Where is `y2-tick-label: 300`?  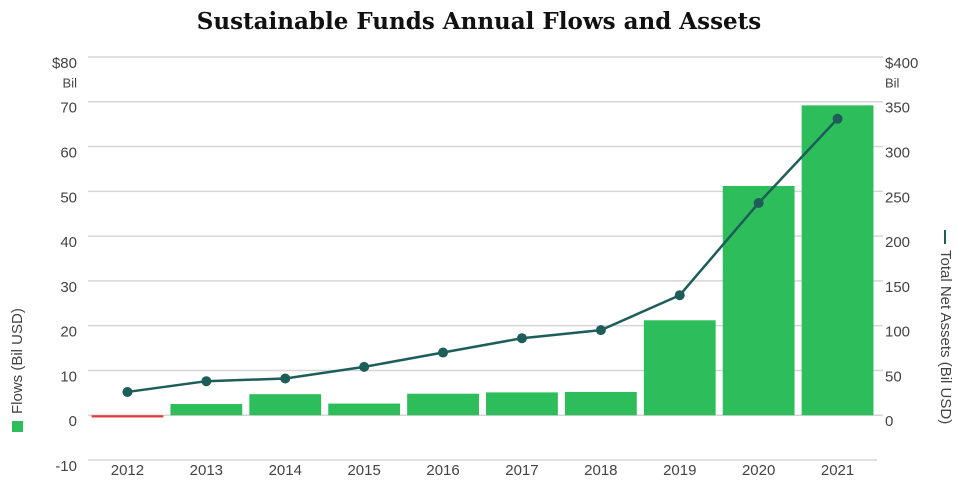
y2-tick-label: 300 is located at coordinates (897, 153).